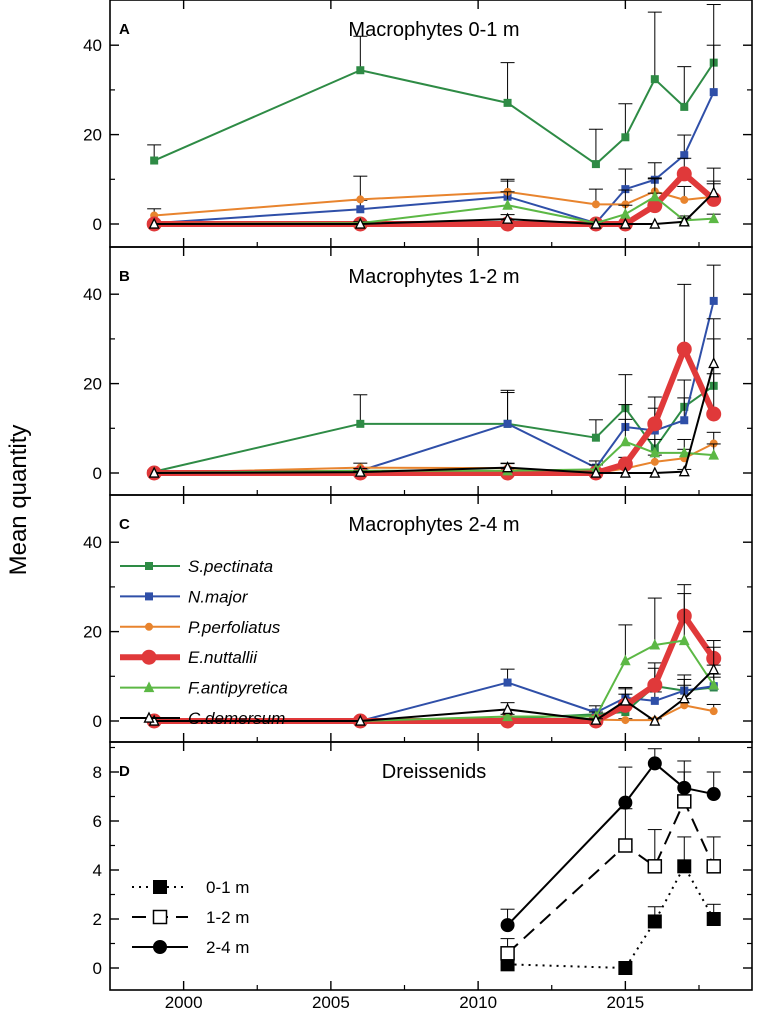 The width and height of the screenshot is (767, 1013). I want to click on y-tick-label: 6, so click(97, 821).